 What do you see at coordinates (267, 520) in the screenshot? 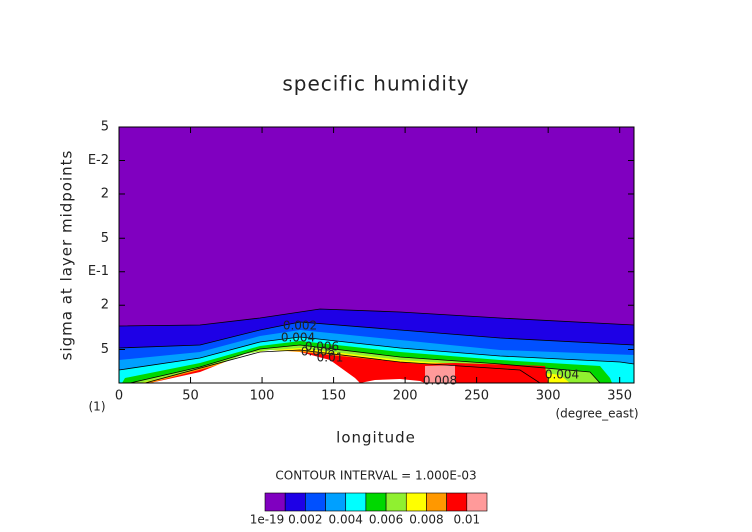
I see `colorbar-label: 1e-19` at bounding box center [267, 520].